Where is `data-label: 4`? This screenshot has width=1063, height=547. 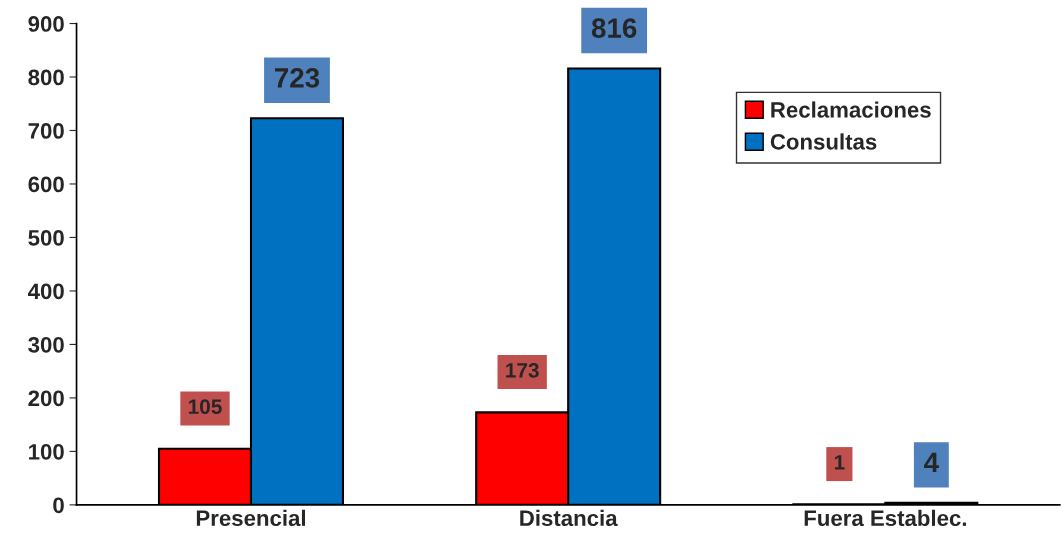 data-label: 4 is located at coordinates (931, 462).